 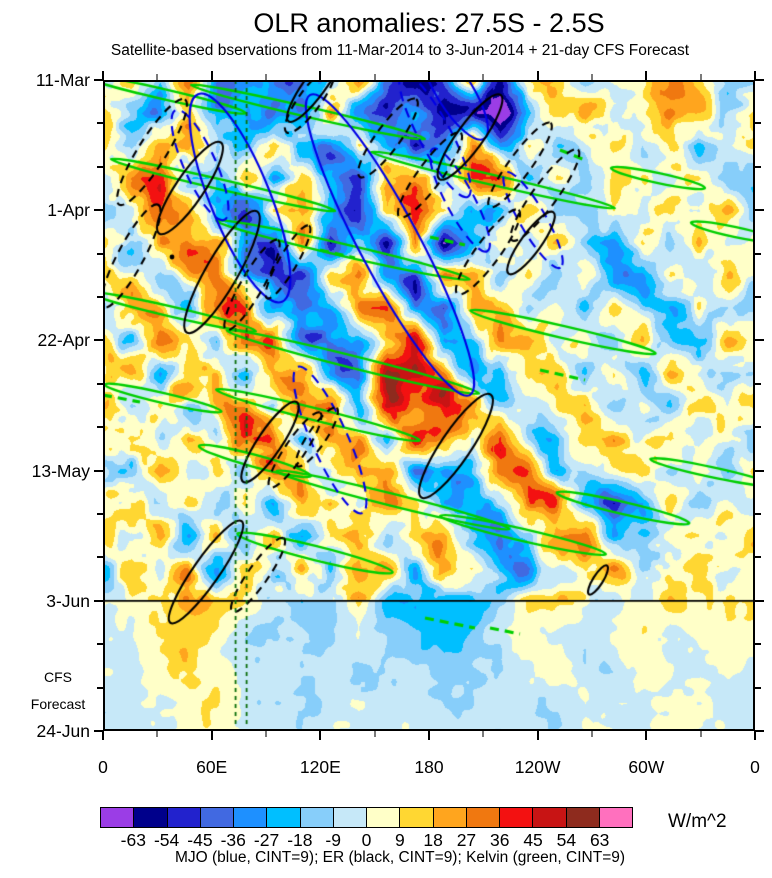 I want to click on colorbar, so click(x=366, y=817).